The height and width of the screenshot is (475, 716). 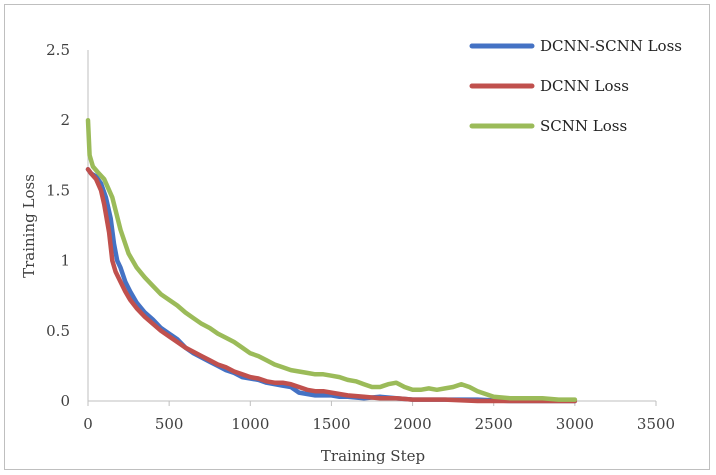 I want to click on legend-label: SCNN Loss, so click(x=583, y=126).